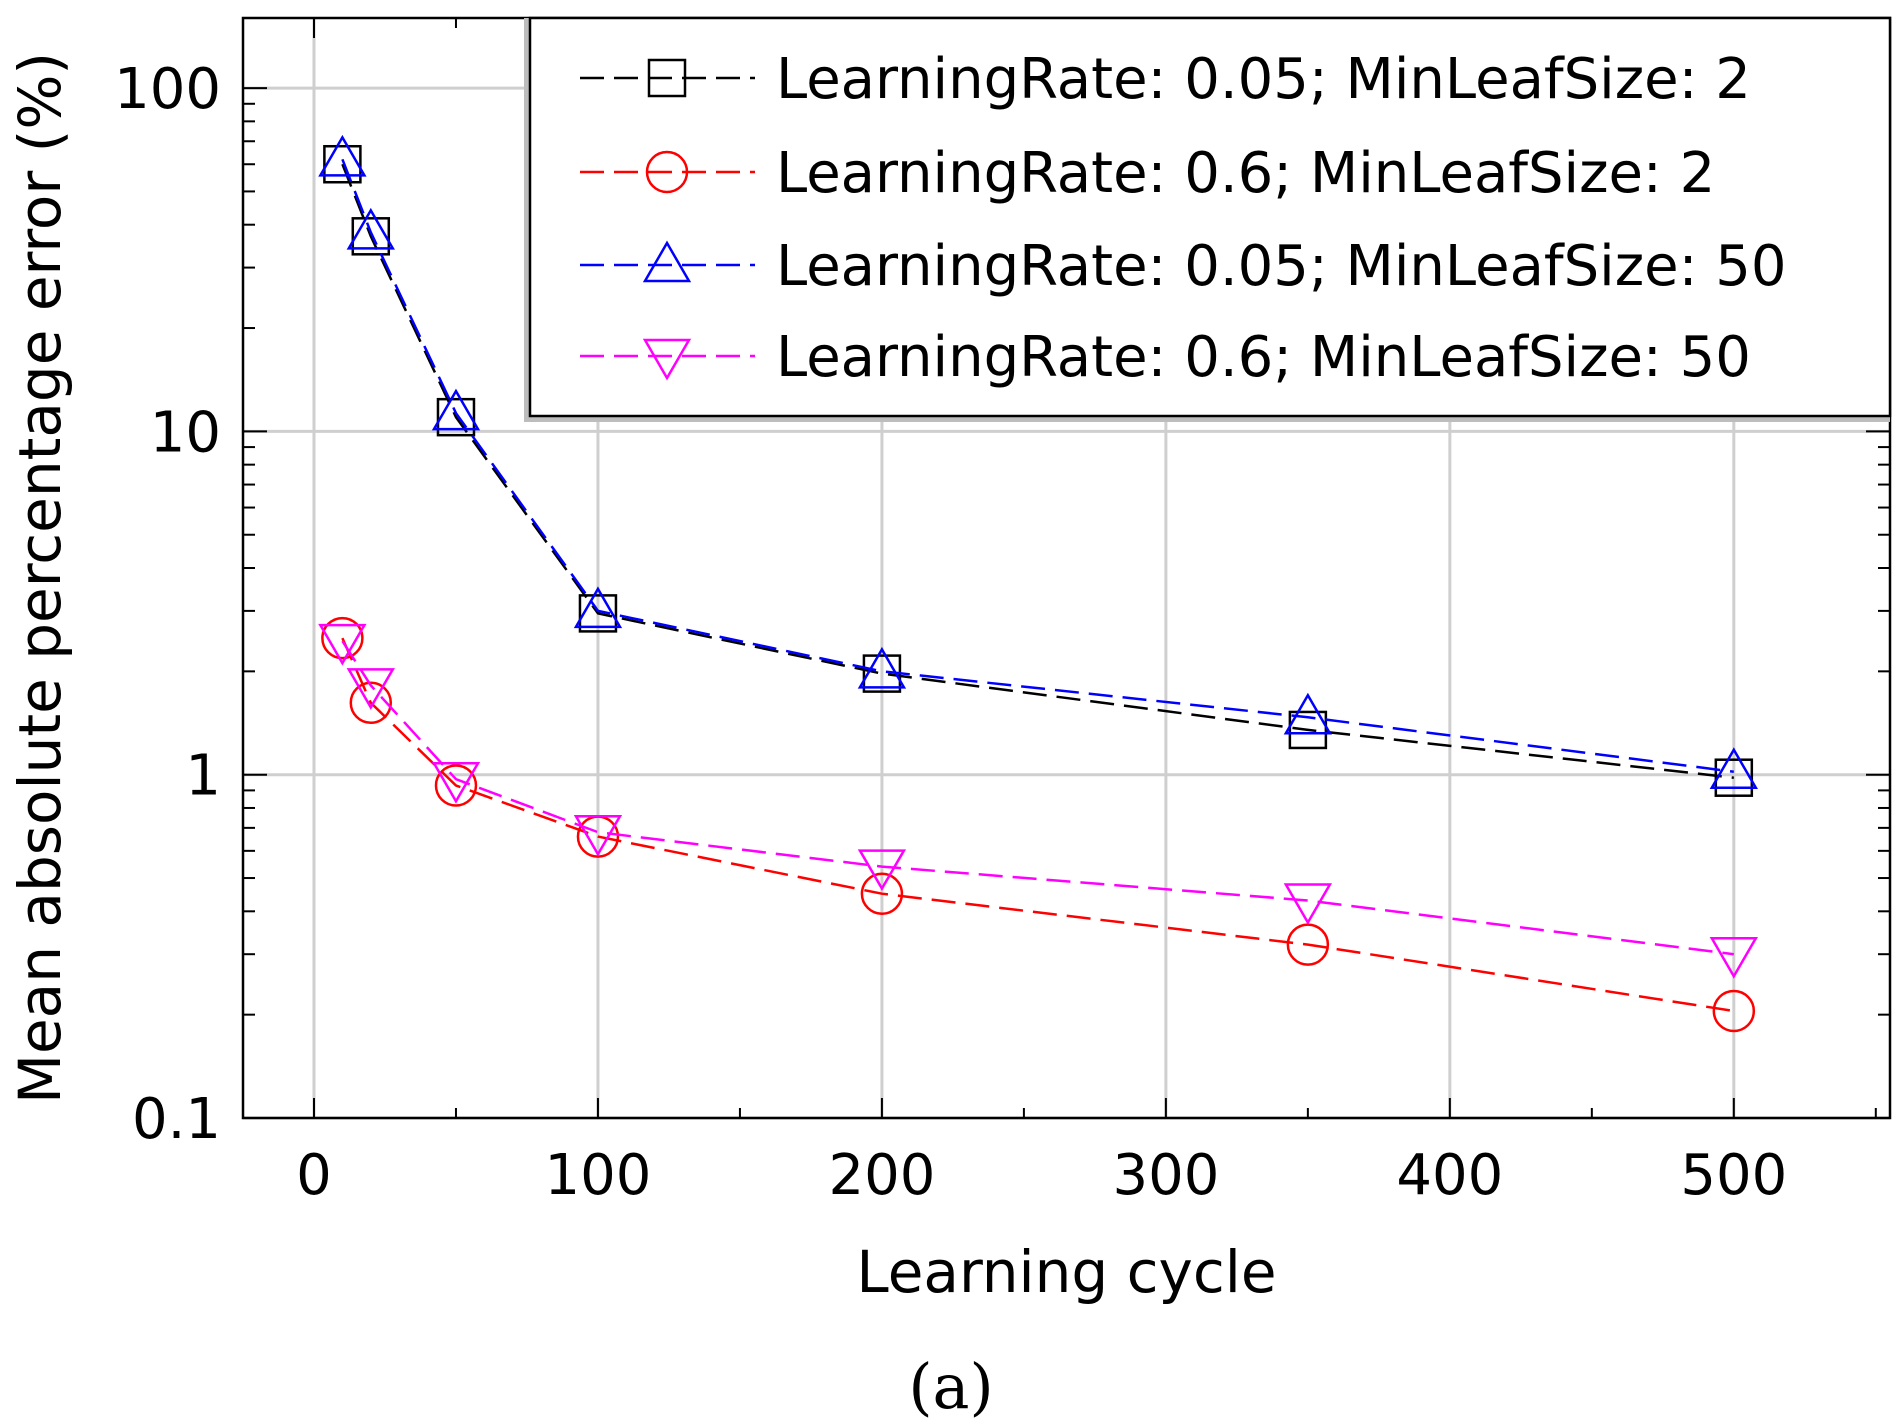 Image resolution: width=1903 pixels, height=1425 pixels. Describe the element at coordinates (167, 89) in the screenshot. I see `y-tick-label: 100` at that location.